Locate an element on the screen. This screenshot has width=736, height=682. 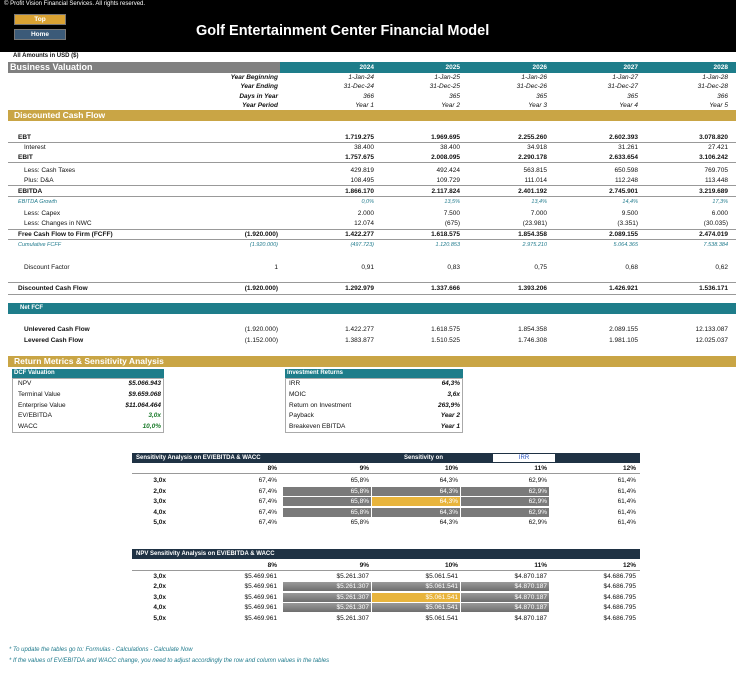
dcf-row-label: Free Cash Flow to Firm (FCFF) is located at coordinates (65, 234).